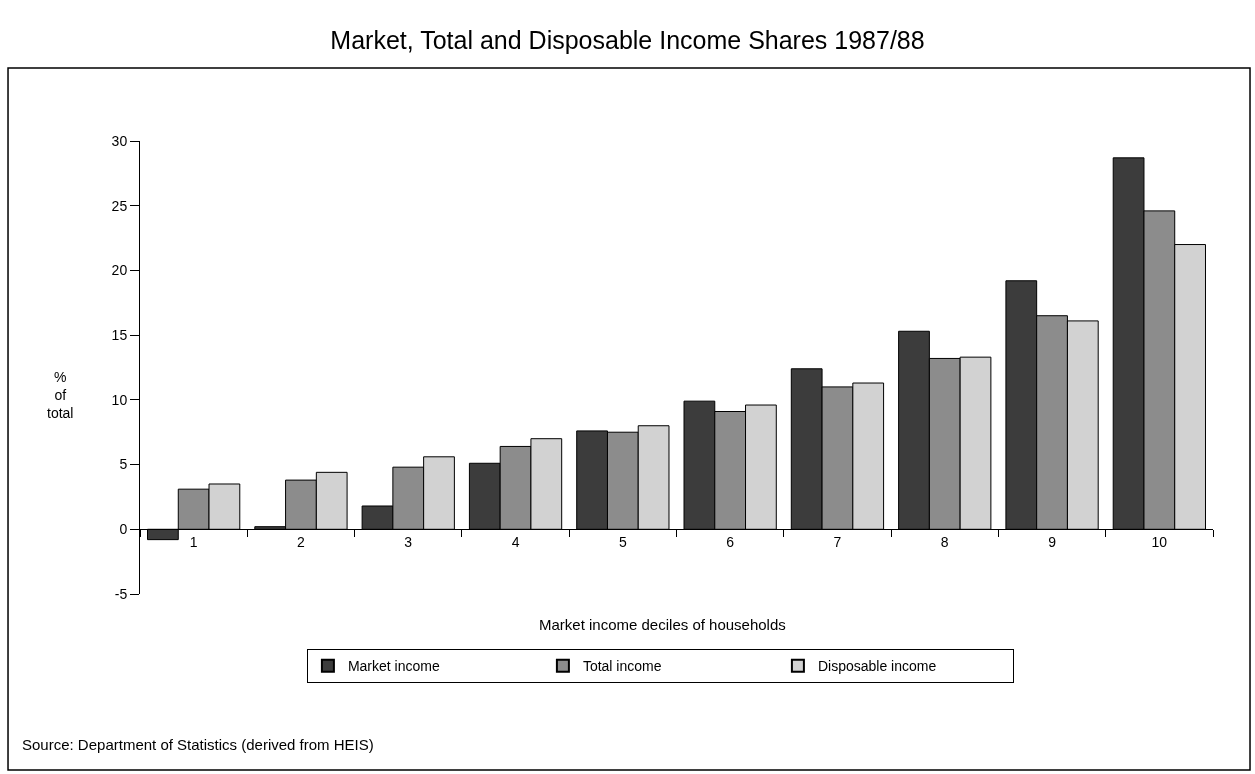 Image resolution: width=1255 pixels, height=774 pixels. What do you see at coordinates (198, 744) in the screenshot?
I see `source-note: Source: Department of Statistics (derived from HEIS)` at bounding box center [198, 744].